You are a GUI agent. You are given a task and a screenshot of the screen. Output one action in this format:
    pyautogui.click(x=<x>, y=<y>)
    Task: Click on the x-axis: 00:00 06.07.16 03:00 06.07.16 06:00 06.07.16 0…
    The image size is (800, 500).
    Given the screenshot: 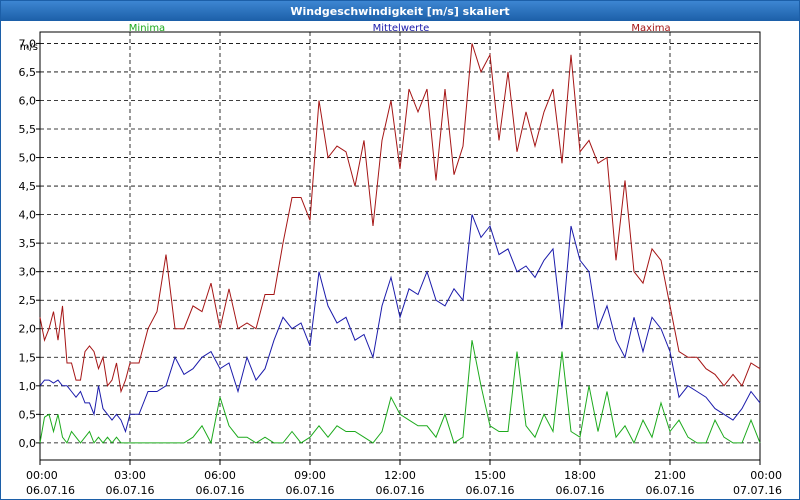 What is the action you would take?
    pyautogui.click(x=404, y=478)
    